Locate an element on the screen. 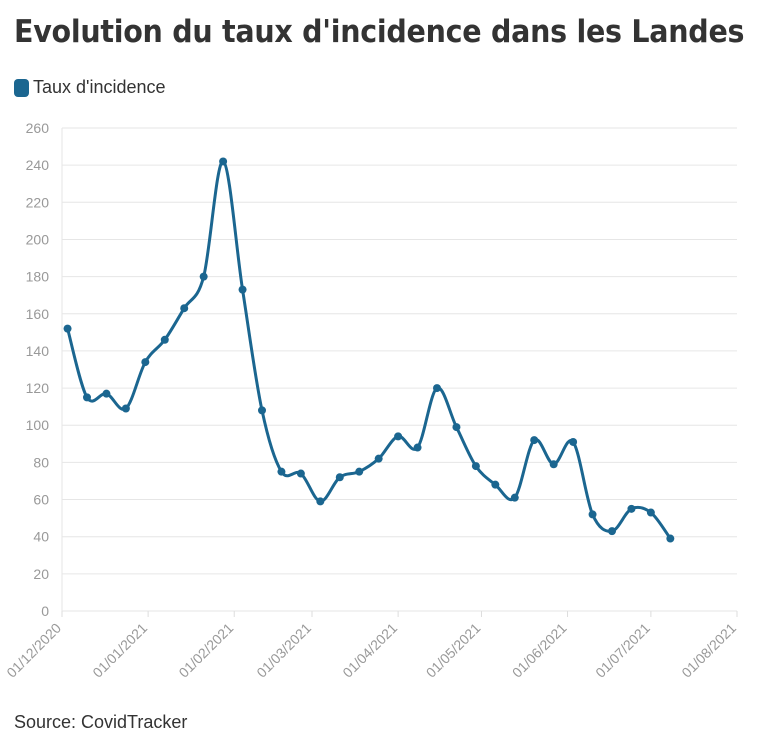  x-tick-label: 01/06/2021 is located at coordinates (539, 650).